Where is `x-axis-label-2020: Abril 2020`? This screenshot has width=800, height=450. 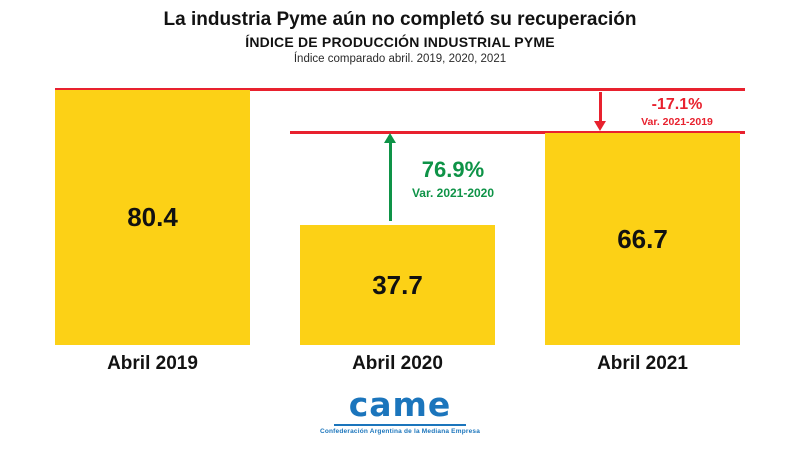
x-axis-label-2020: Abril 2020 is located at coordinates (397, 363).